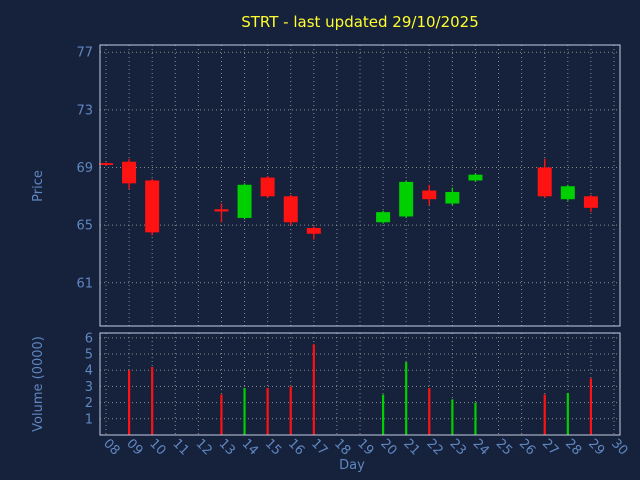  Describe the element at coordinates (550, 447) in the screenshot. I see `x-tick-label: 27` at that location.